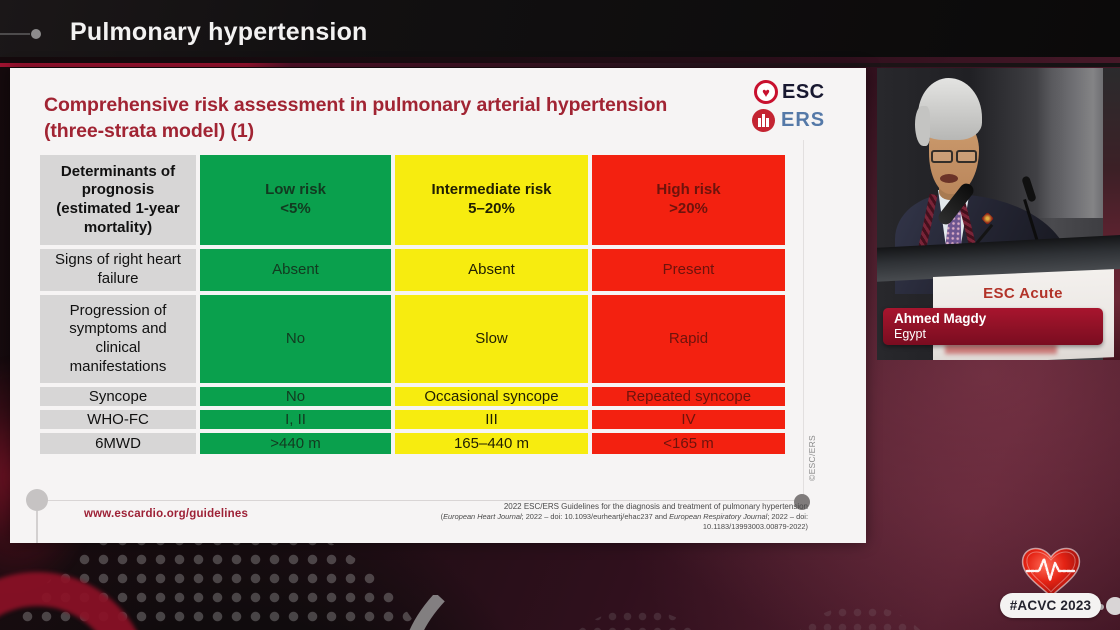 The width and height of the screenshot is (1120, 630). What do you see at coordinates (491, 396) in the screenshot?
I see `table-cell: Occasional syncope` at bounding box center [491, 396].